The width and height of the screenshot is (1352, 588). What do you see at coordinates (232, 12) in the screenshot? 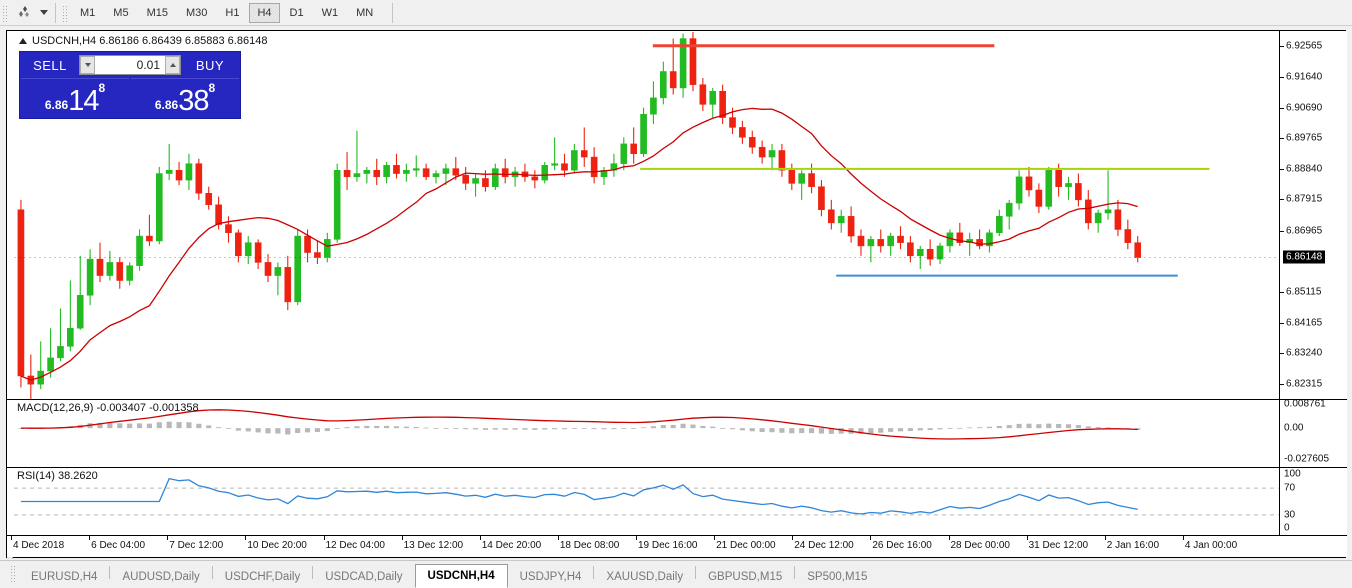
I see `timeframe-h1: H1` at bounding box center [232, 12].